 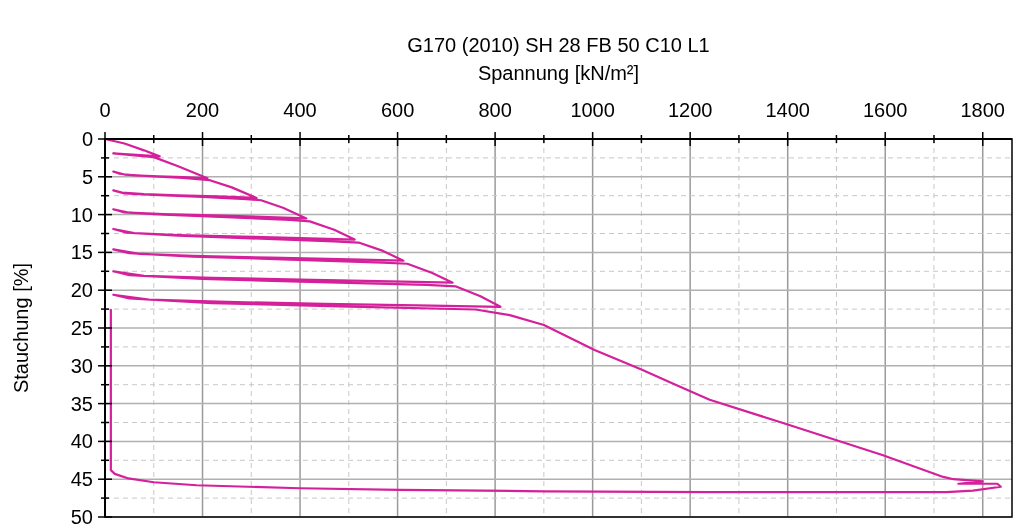 I want to click on y-tick-label: 20, so click(x=81, y=290).